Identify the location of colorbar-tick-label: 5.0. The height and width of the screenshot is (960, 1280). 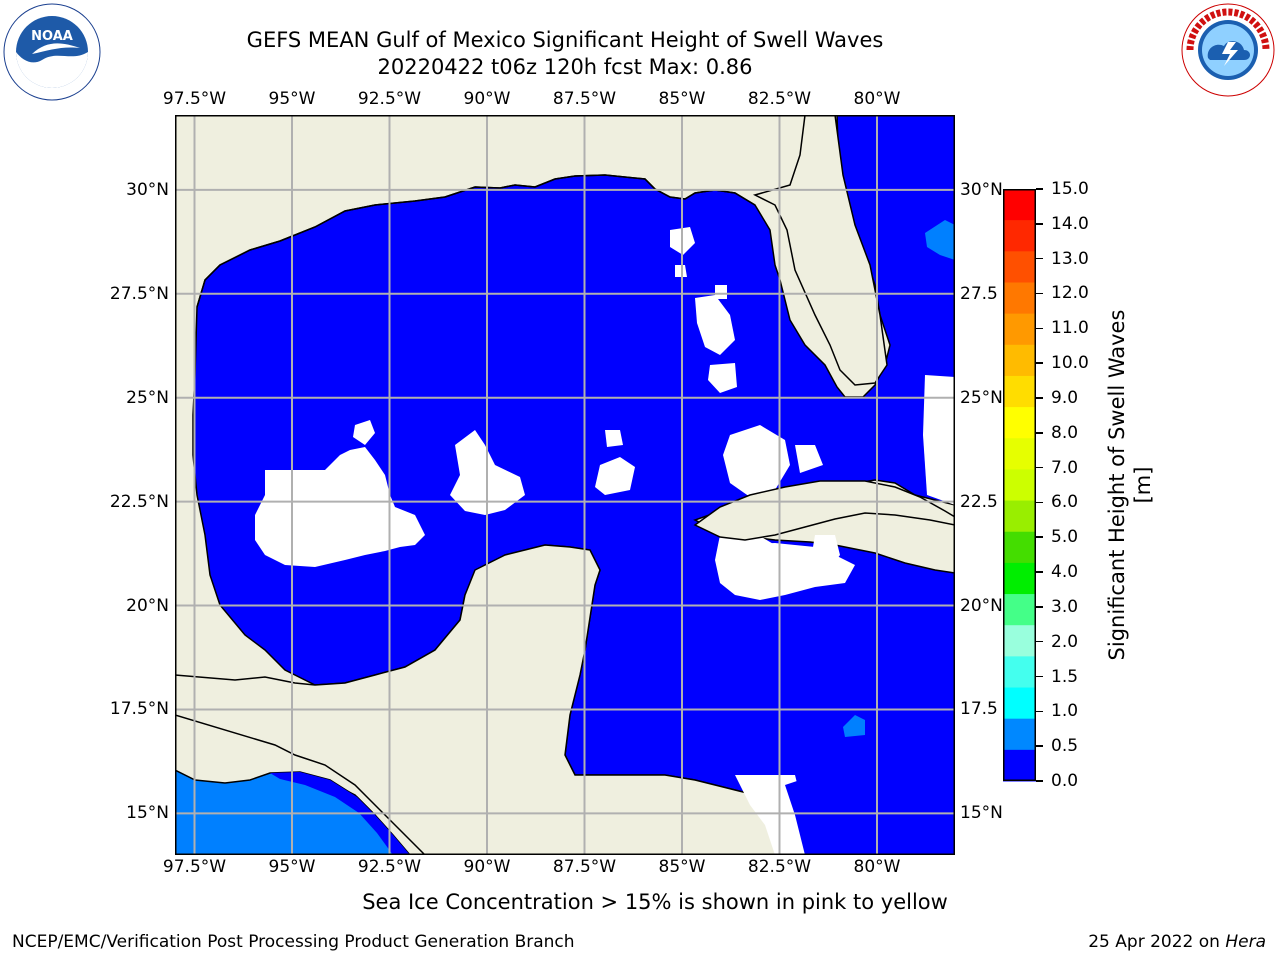
(1065, 537).